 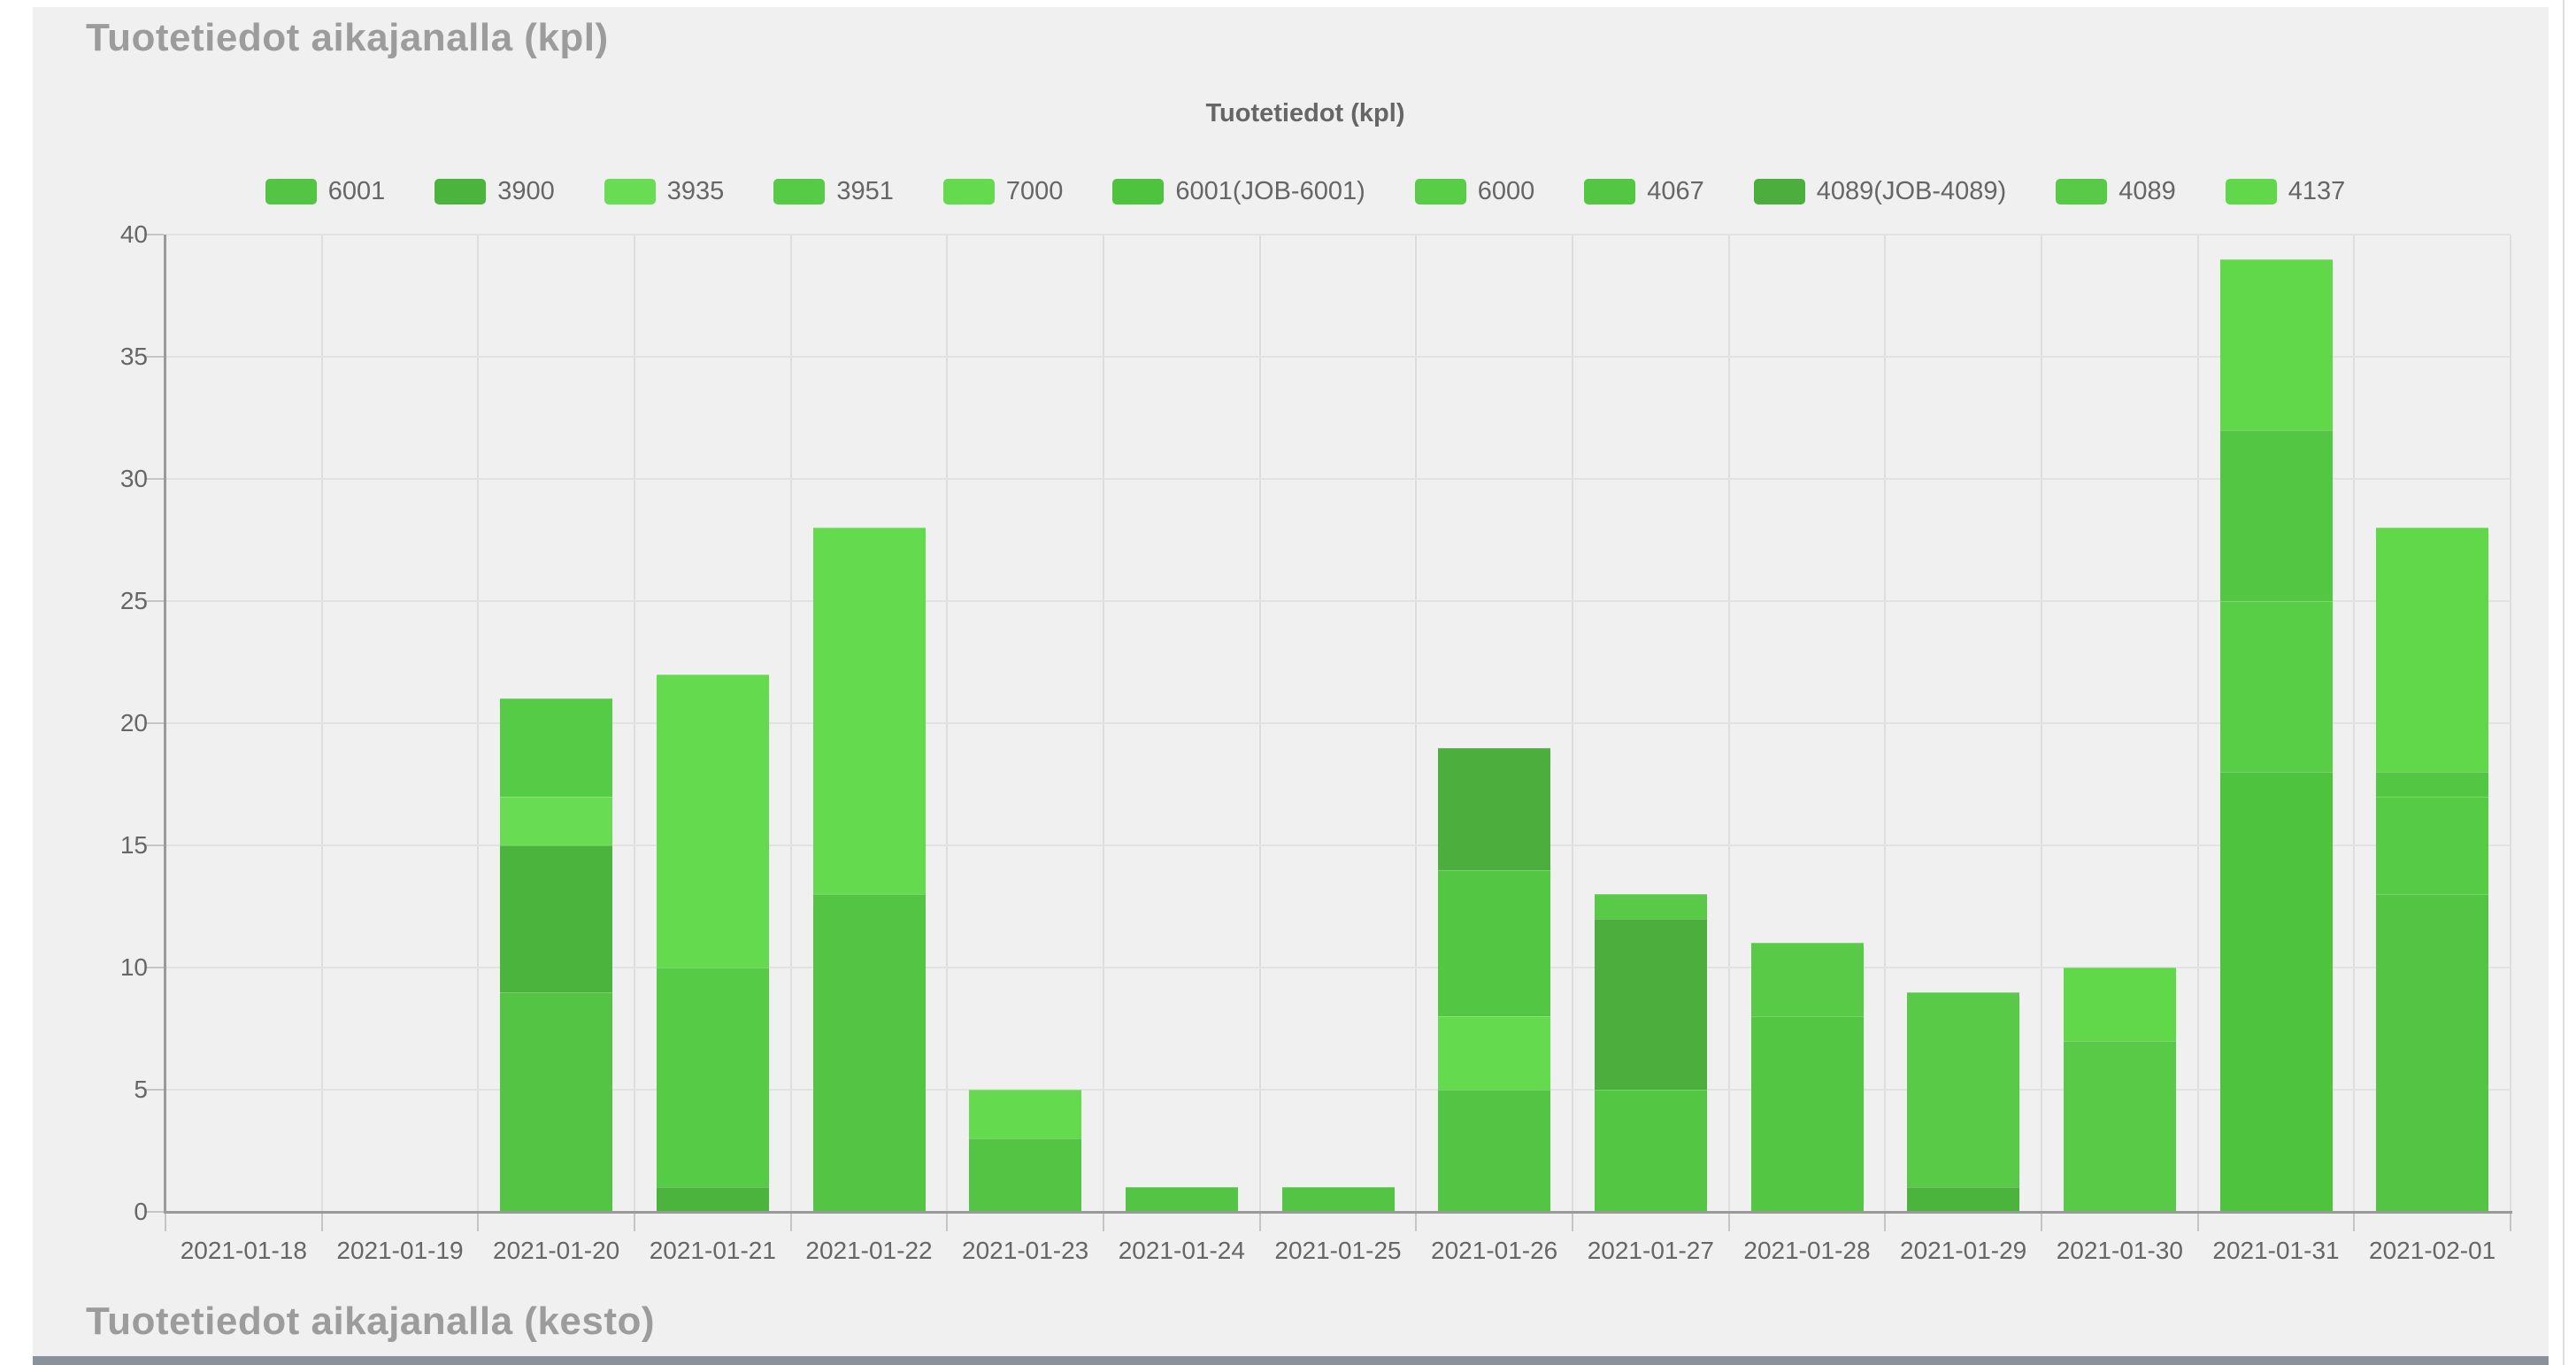 What do you see at coordinates (664, 191) in the screenshot?
I see `legend-item-3935: 3935` at bounding box center [664, 191].